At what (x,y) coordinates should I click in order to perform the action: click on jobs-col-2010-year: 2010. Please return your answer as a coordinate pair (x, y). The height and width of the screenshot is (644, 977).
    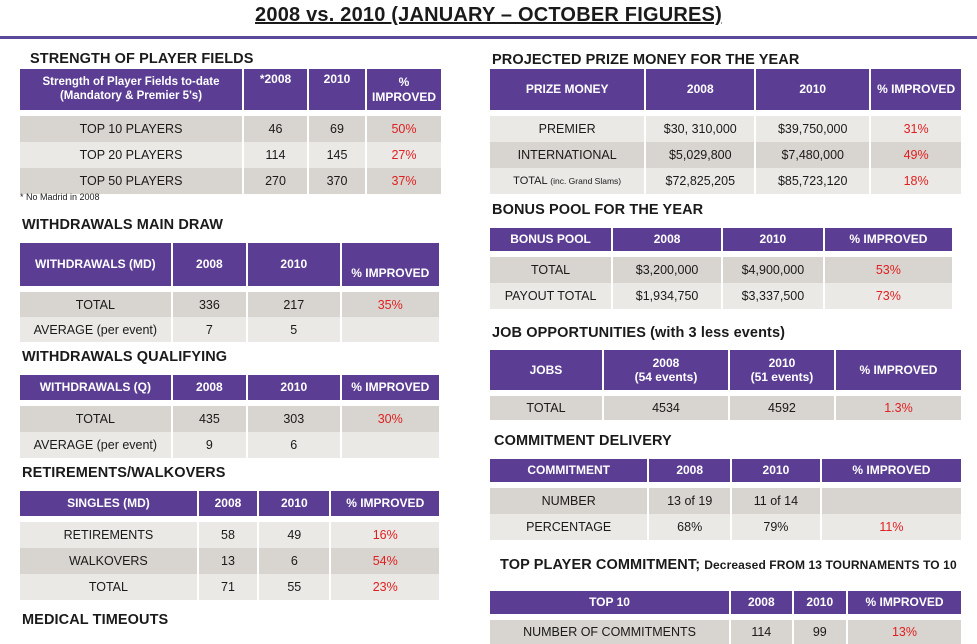
    Looking at the image, I should click on (782, 362).